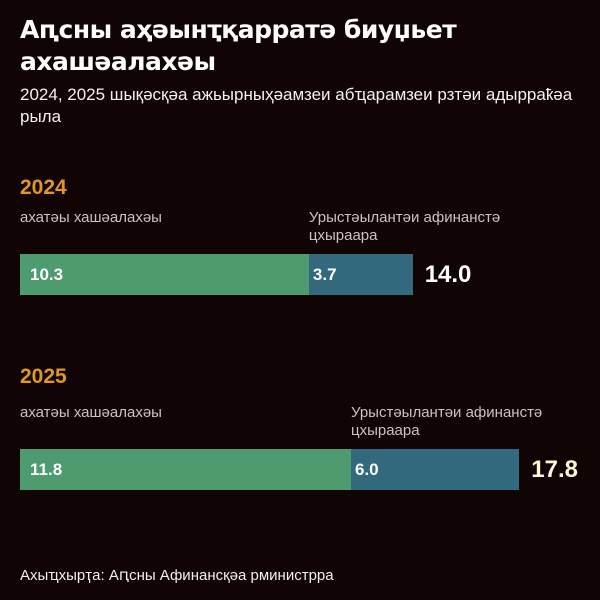  Describe the element at coordinates (177, 575) in the screenshot. I see `source-note: Ахыҵхырҭа: Аԥсны Афинансқәа рминистрра` at that location.